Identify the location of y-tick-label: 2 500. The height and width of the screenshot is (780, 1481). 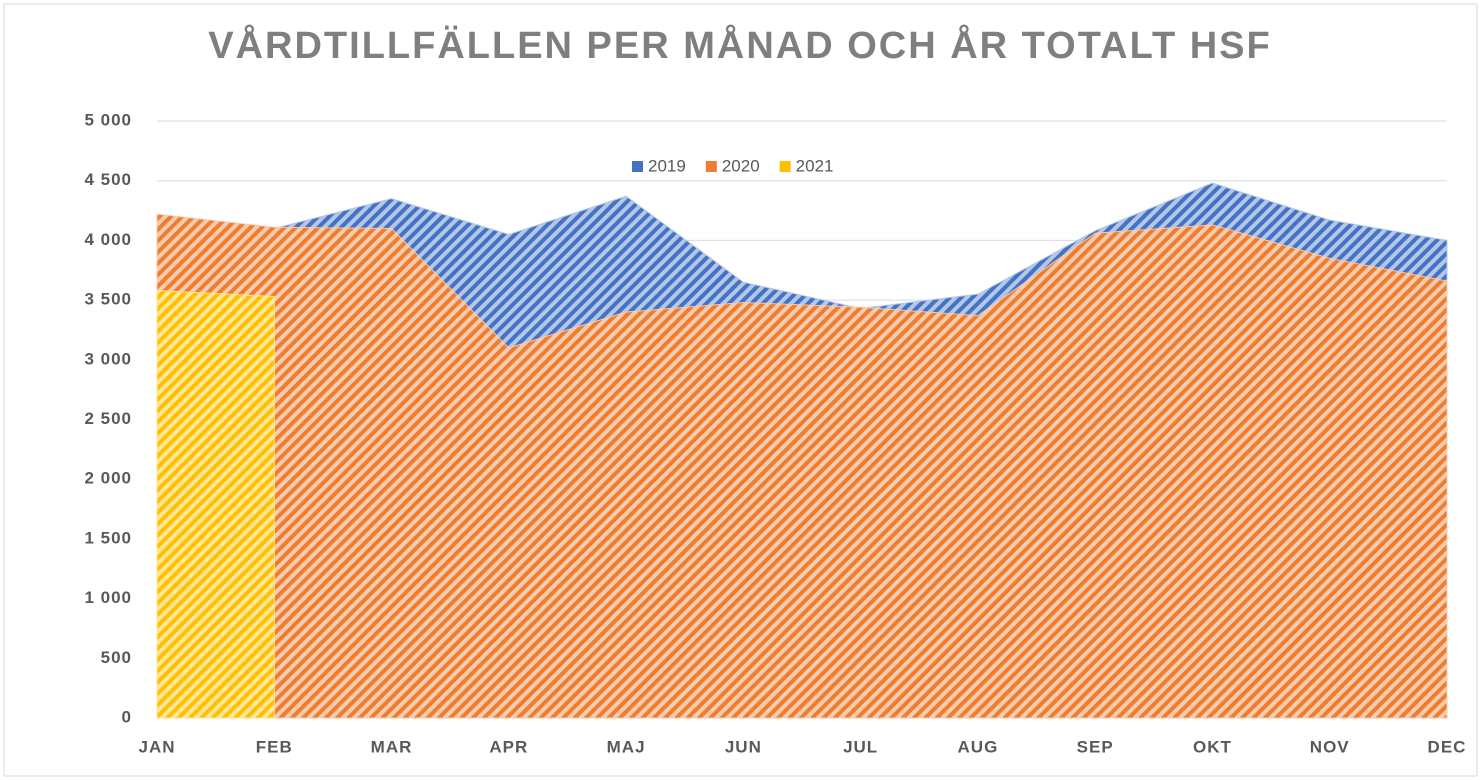
(108, 418).